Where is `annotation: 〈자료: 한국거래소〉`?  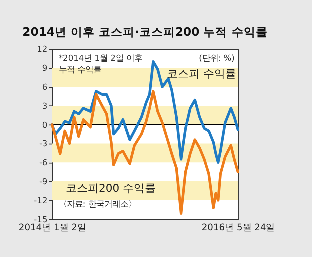
annotation: 〈자료: 한국거래소〉 is located at coordinates (97, 203).